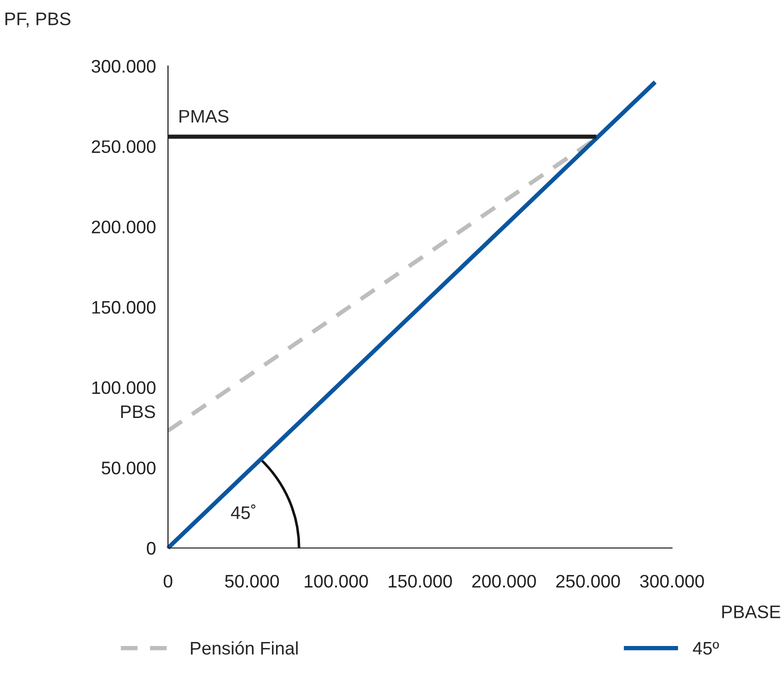  What do you see at coordinates (751, 611) in the screenshot?
I see `x-axis-title: PBASE` at bounding box center [751, 611].